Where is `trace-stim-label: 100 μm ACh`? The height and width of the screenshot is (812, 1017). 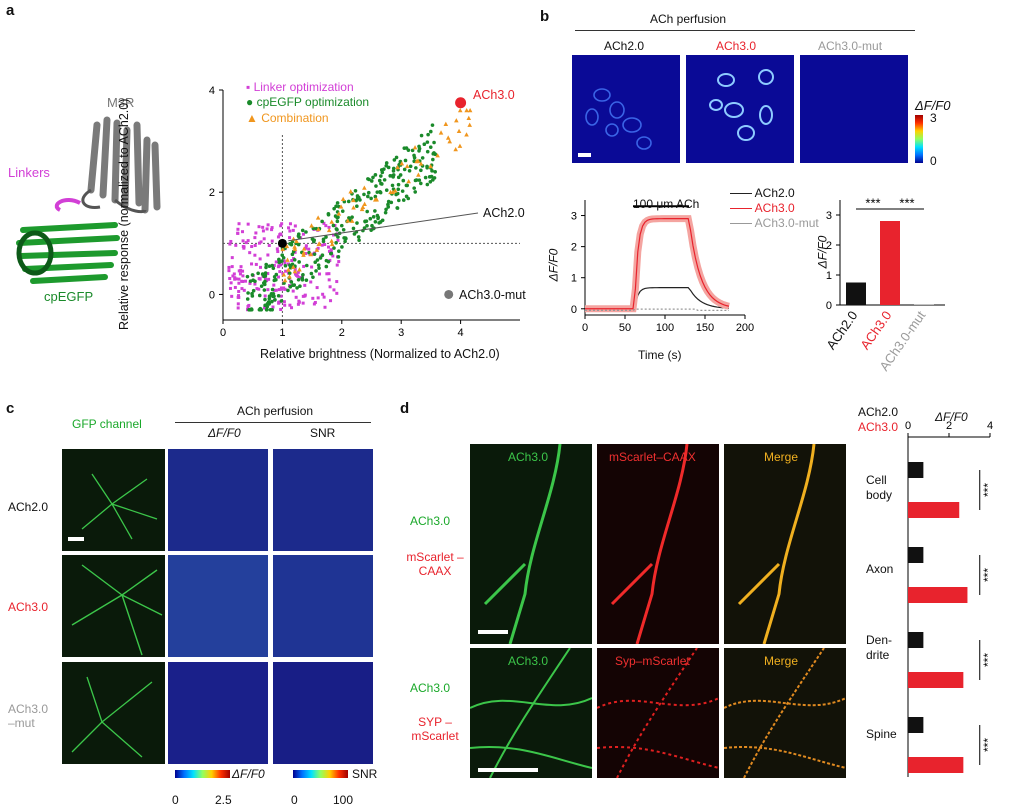
trace-stim-label: 100 μm ACh is located at coordinates (666, 204).